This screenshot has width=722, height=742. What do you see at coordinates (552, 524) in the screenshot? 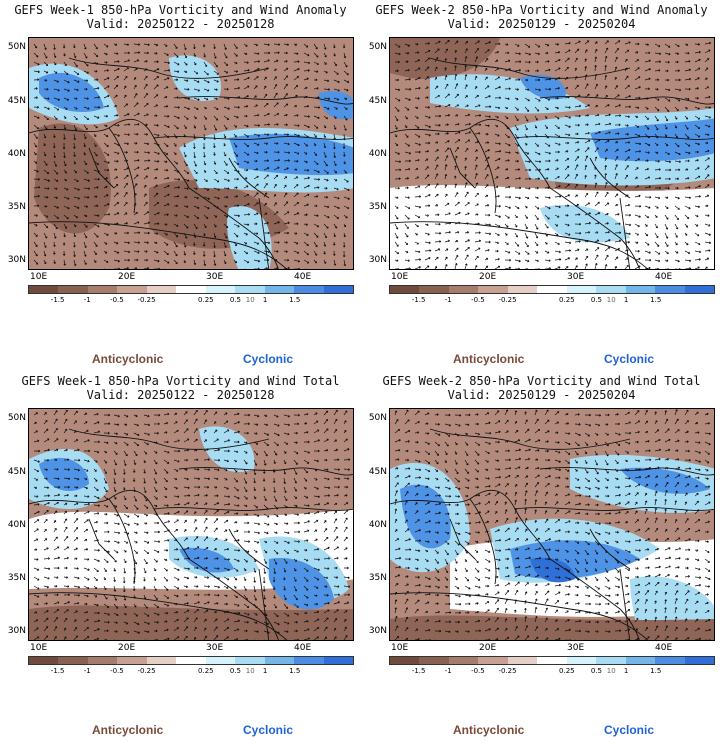
I see `vorticity-field-svg` at bounding box center [552, 524].